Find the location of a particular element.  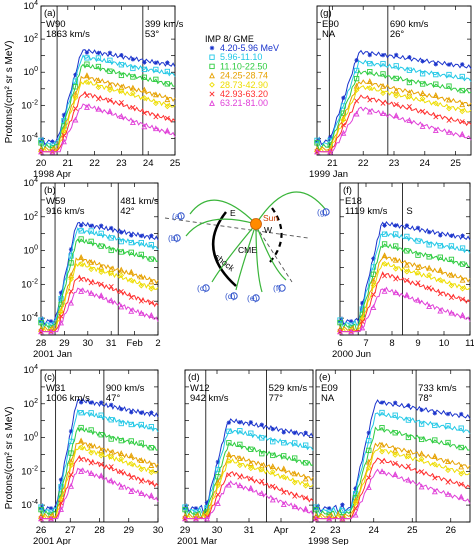

y-axis-title-top: Protons/(cm² sr s MeV) is located at coordinates (9, 92).